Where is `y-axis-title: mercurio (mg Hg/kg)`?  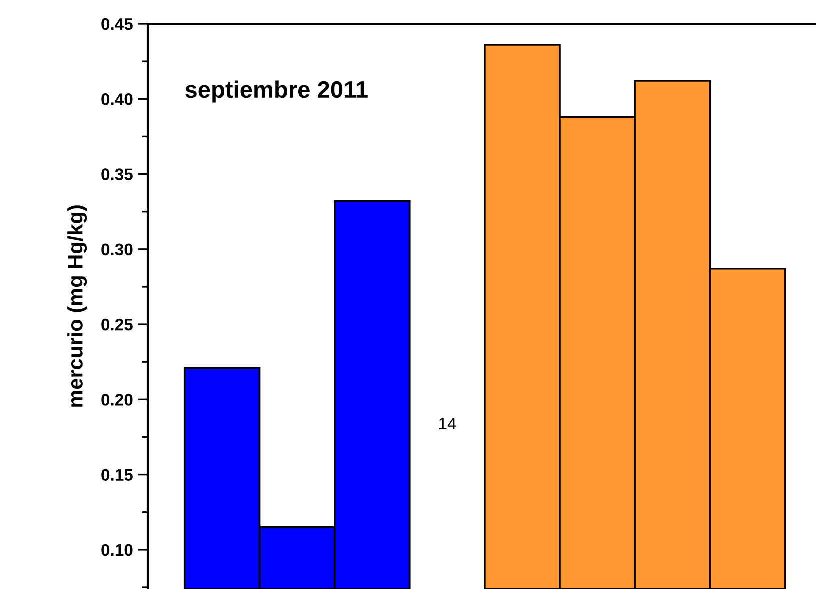 y-axis-title: mercurio (mg Hg/kg) is located at coordinates (78, 306).